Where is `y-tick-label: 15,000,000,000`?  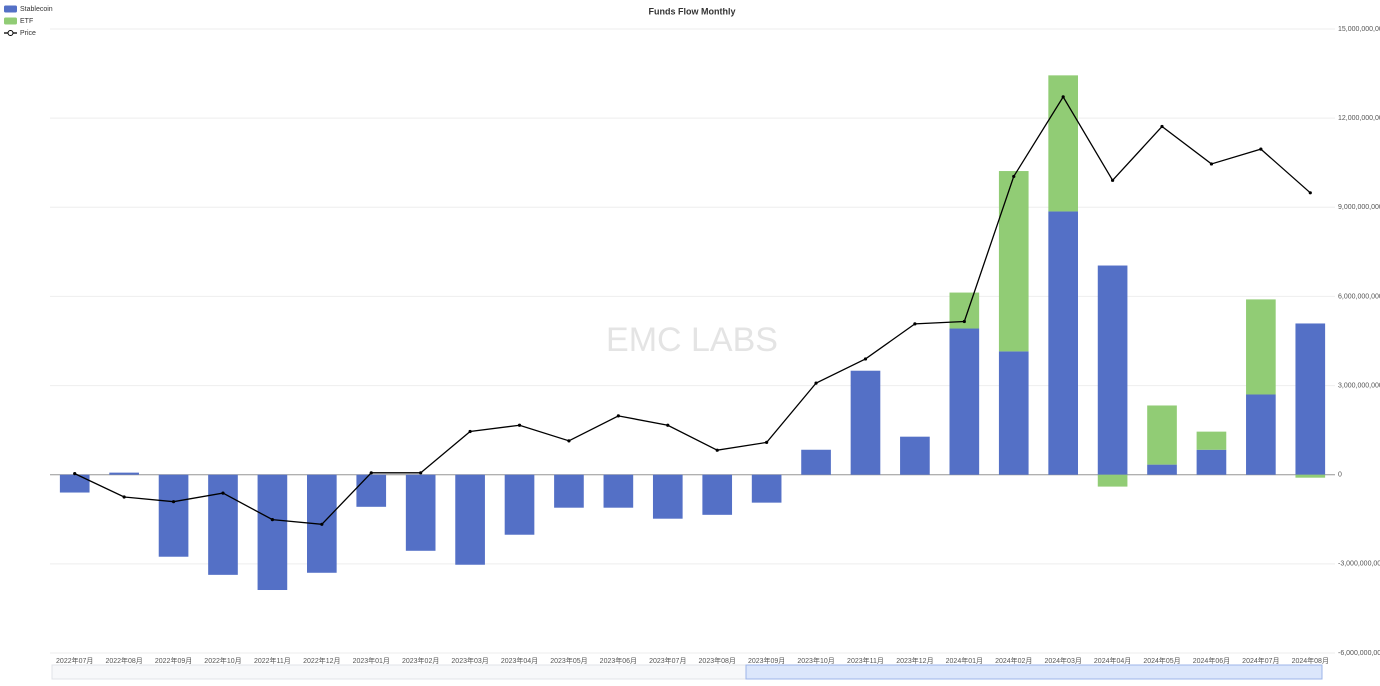 y-tick-label: 15,000,000,000 is located at coordinates (1359, 29).